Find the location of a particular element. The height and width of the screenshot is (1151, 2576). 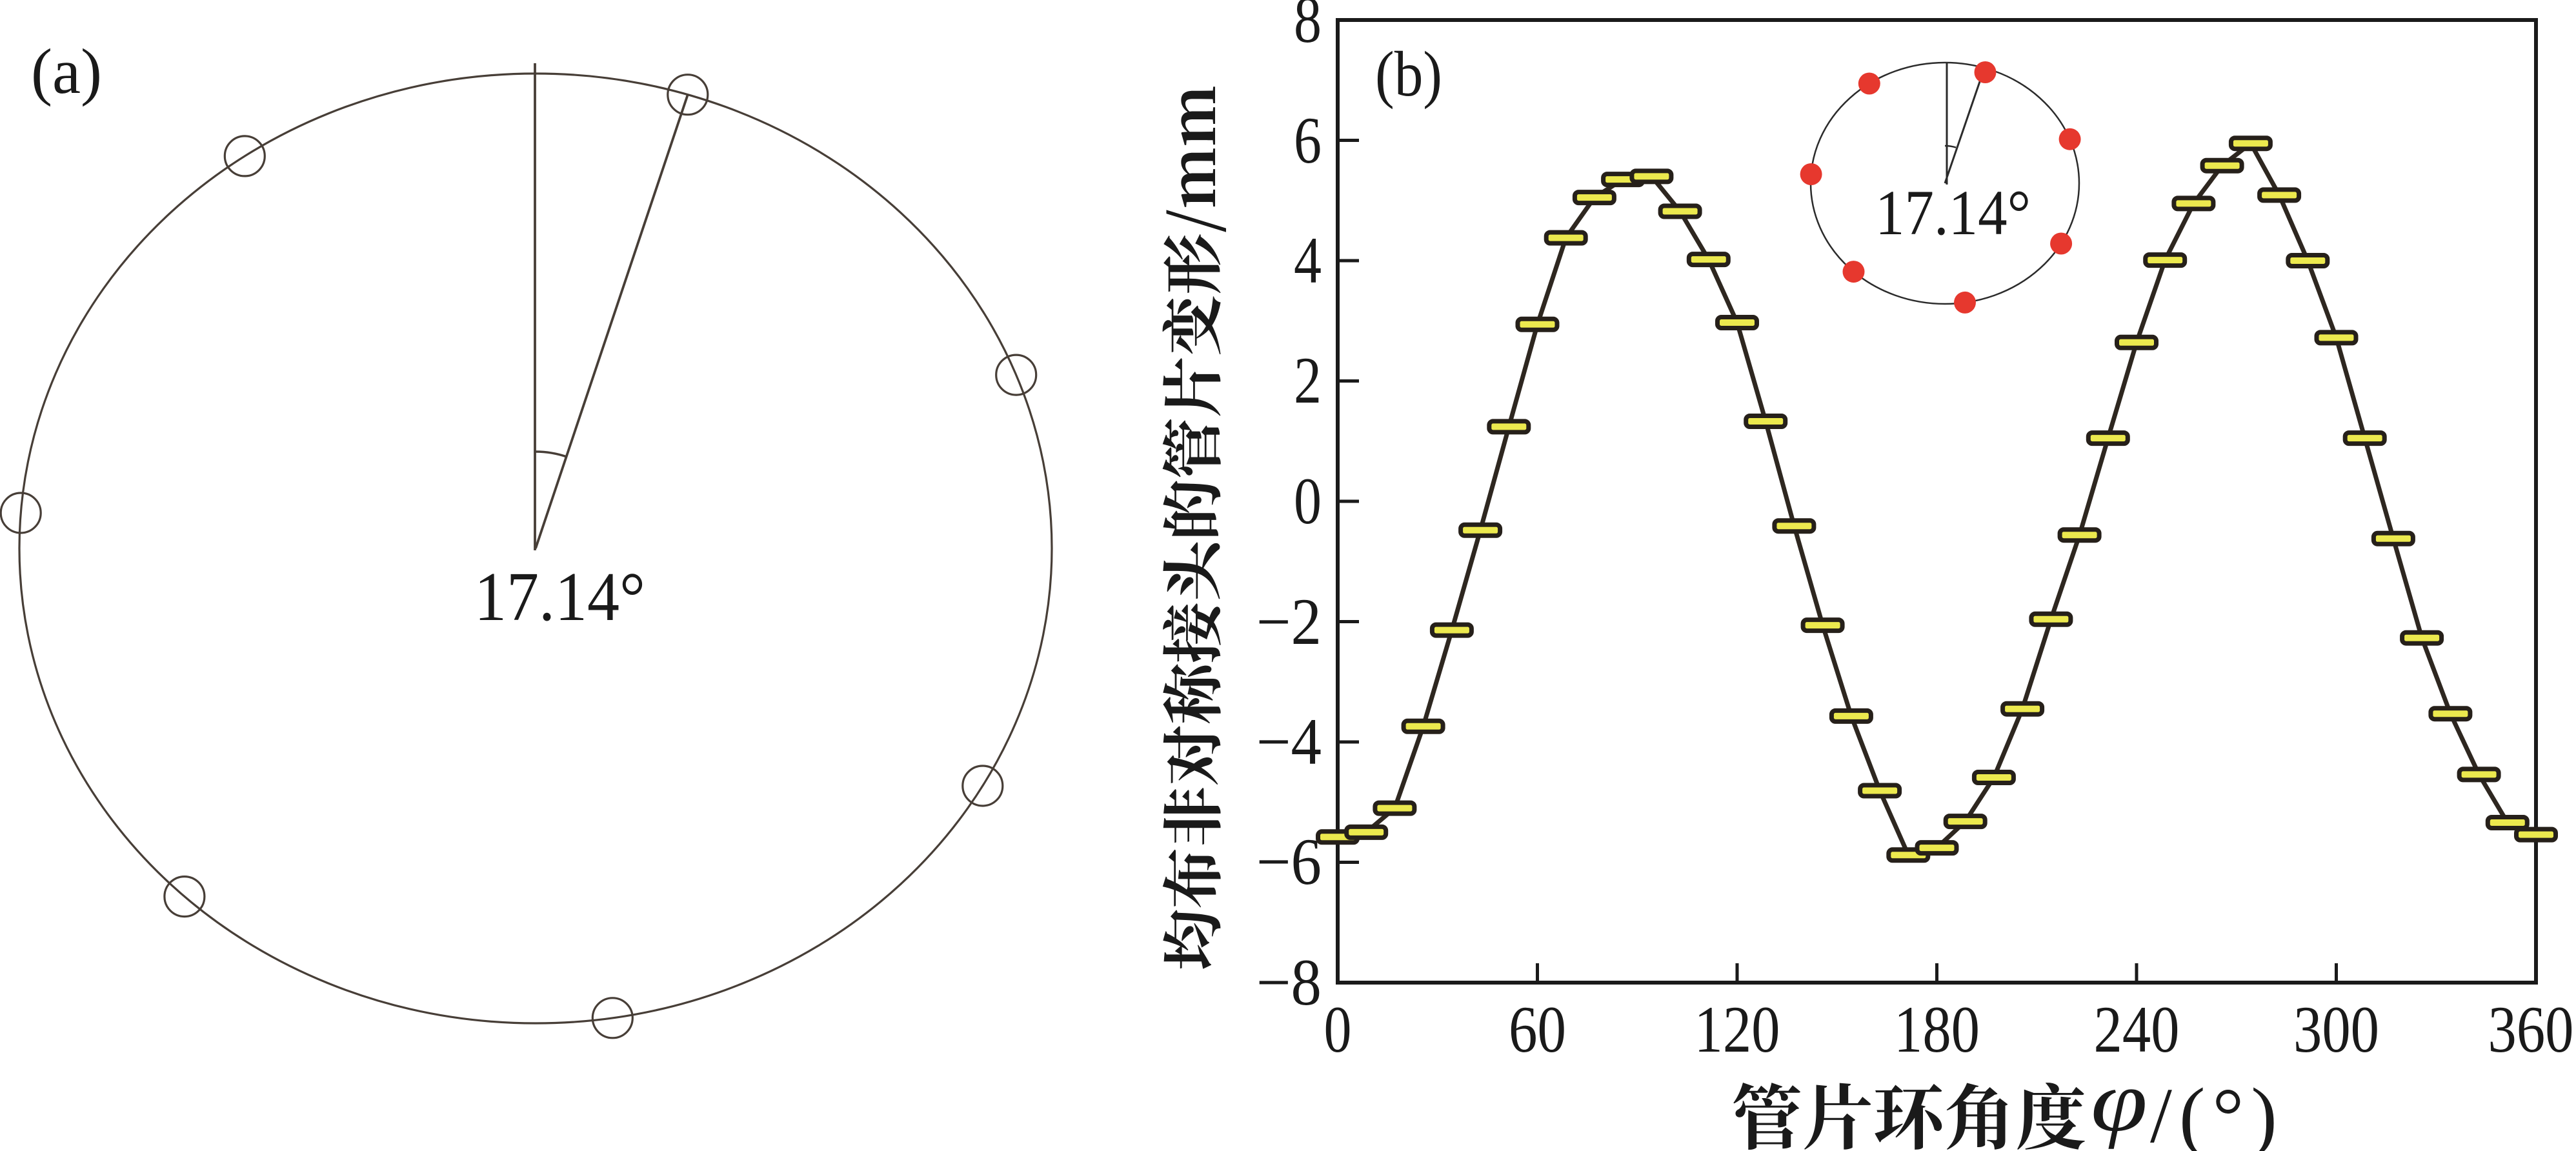

svg-text: 6 is located at coordinates (1308, 140).